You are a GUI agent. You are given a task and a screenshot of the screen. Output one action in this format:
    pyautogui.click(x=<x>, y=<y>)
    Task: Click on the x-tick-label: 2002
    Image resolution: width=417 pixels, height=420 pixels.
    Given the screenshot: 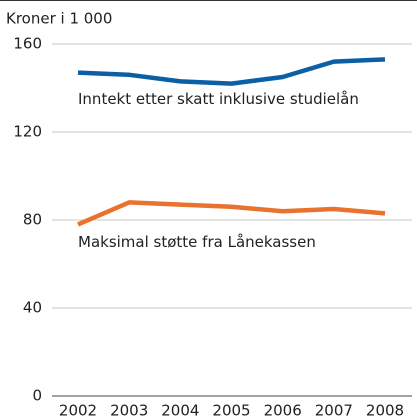 What is the action you would take?
    pyautogui.click(x=78, y=411)
    